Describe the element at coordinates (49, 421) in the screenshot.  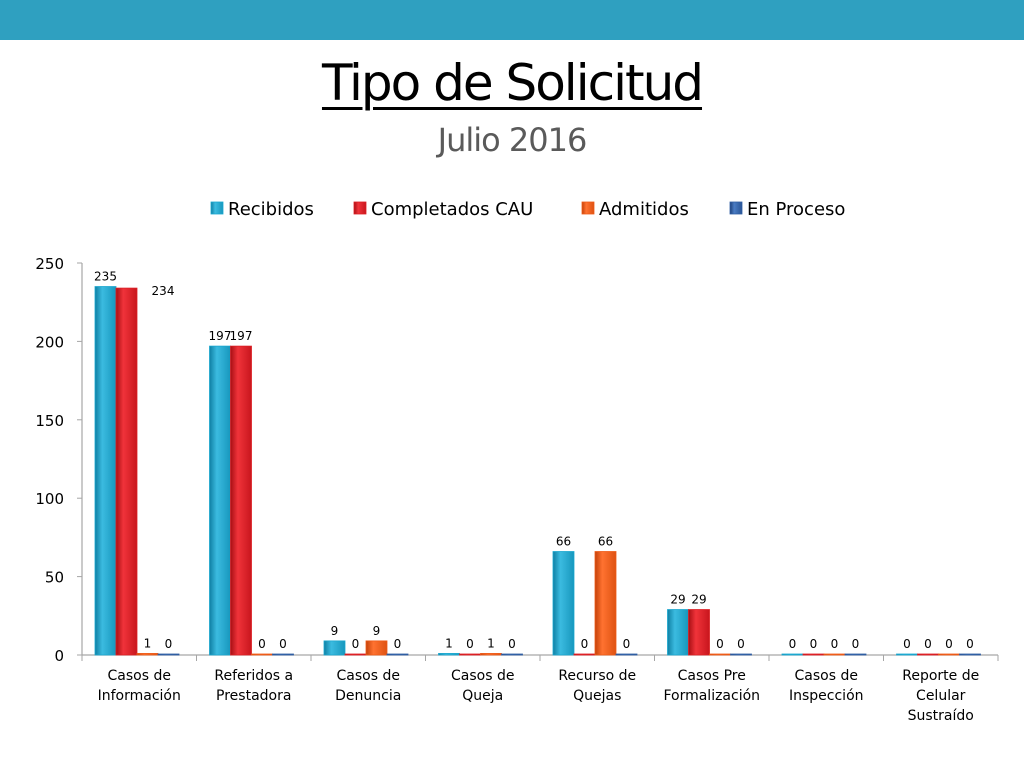
I see `y-tick-label: 150` at that location.